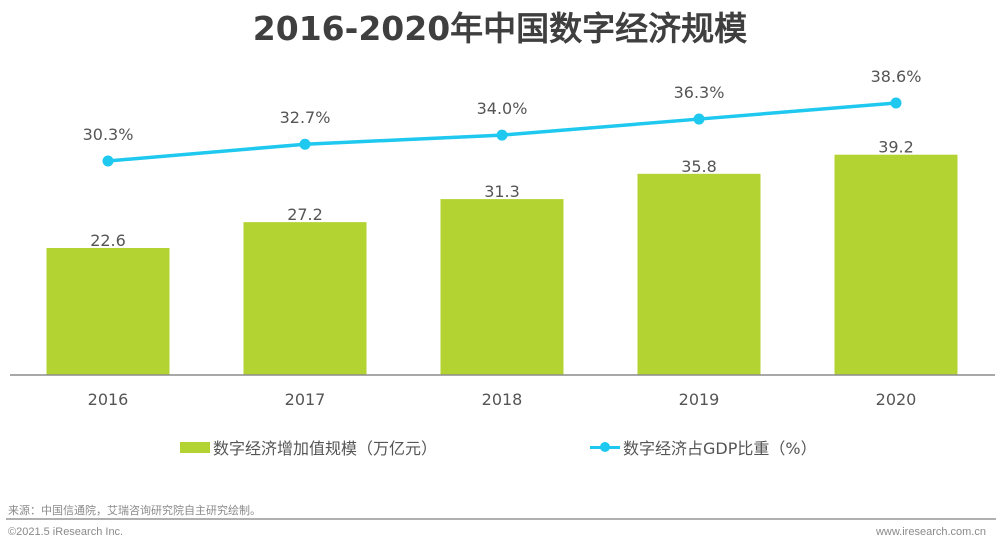 This screenshot has height=550, width=1000. What do you see at coordinates (502, 191) in the screenshot?
I see `bar-label-2018: 31.3` at bounding box center [502, 191].